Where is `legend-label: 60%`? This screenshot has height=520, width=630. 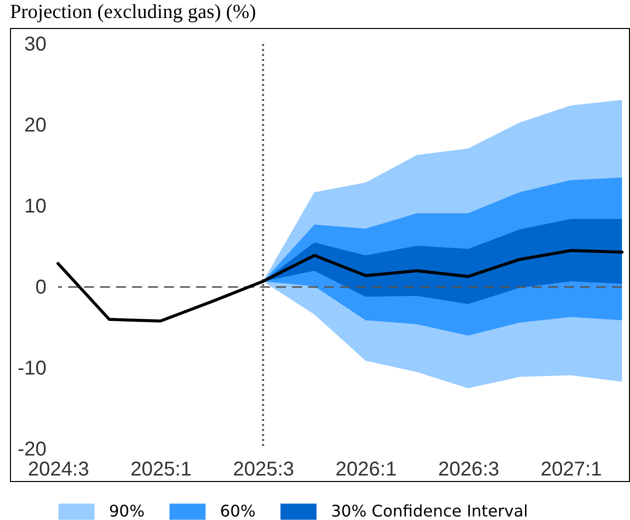
legend-label: 60% is located at coordinates (238, 511).